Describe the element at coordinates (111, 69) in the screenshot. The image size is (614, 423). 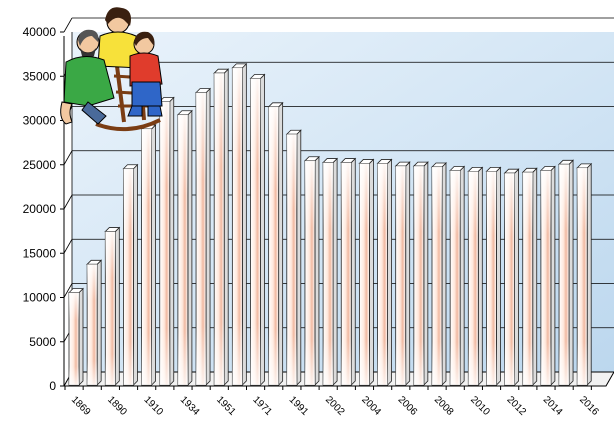
I see `family-clipart-icon` at that location.